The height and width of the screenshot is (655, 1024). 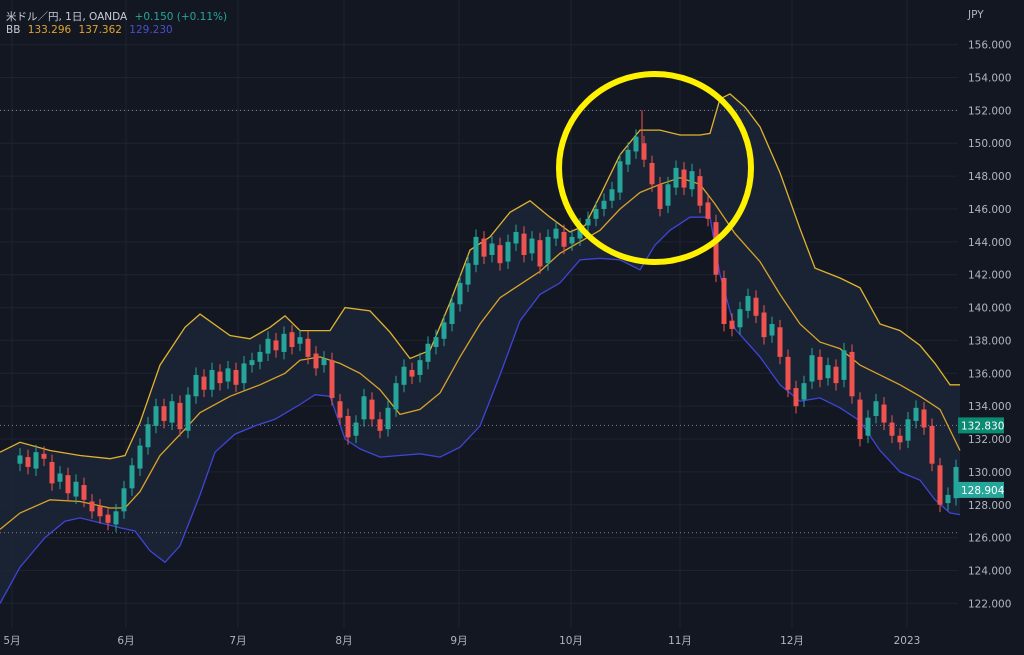 What do you see at coordinates (11, 641) in the screenshot?
I see `x-tick-label: 5月` at bounding box center [11, 641].